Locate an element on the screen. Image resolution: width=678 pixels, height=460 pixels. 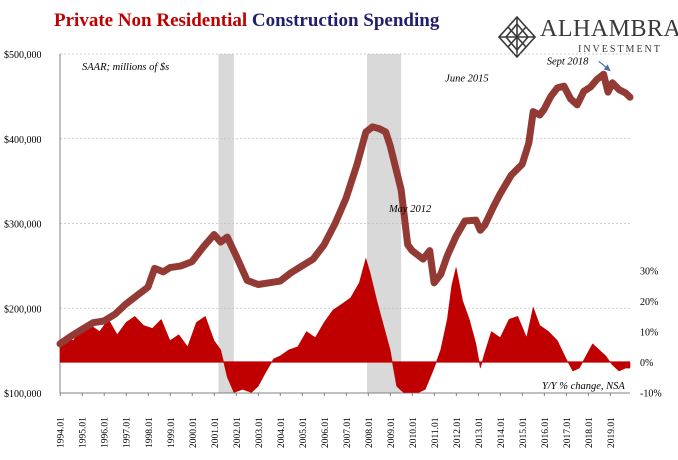
logo-sub: INVESTMENT is located at coordinates (620, 49).